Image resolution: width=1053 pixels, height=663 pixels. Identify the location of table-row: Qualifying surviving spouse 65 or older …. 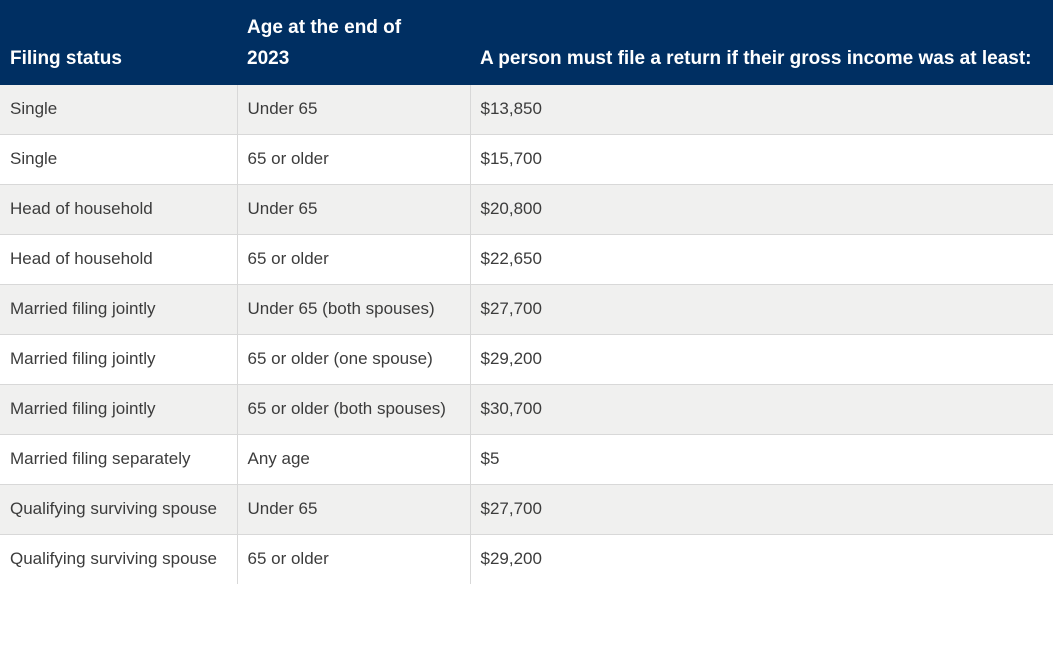
(526, 559).